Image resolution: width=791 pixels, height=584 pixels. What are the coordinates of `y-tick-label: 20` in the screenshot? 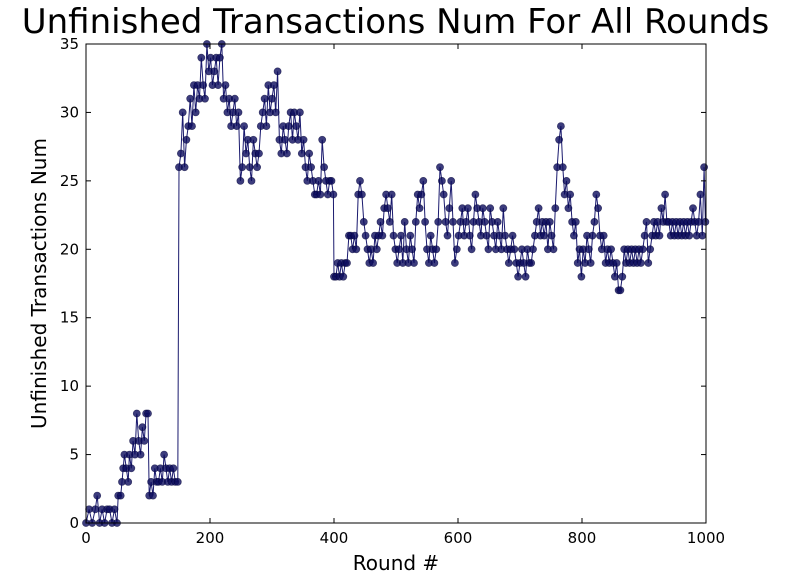 It's located at (69, 249).